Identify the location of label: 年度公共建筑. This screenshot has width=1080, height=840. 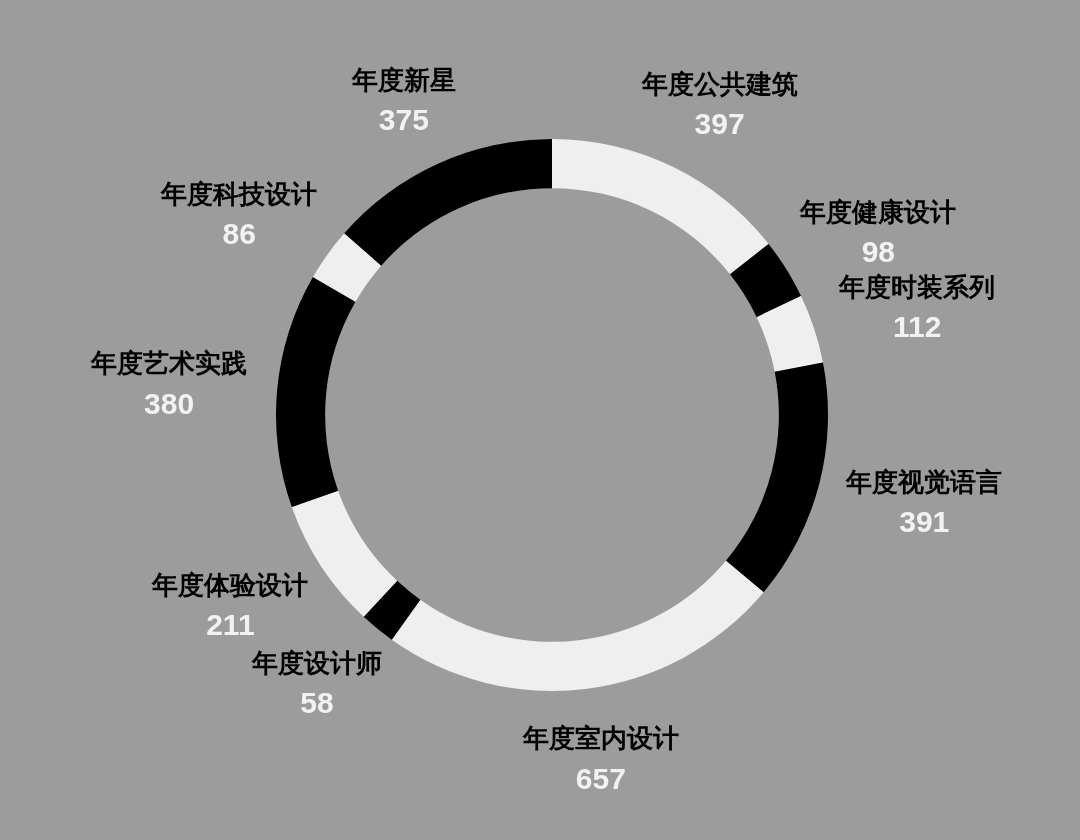
(719, 83).